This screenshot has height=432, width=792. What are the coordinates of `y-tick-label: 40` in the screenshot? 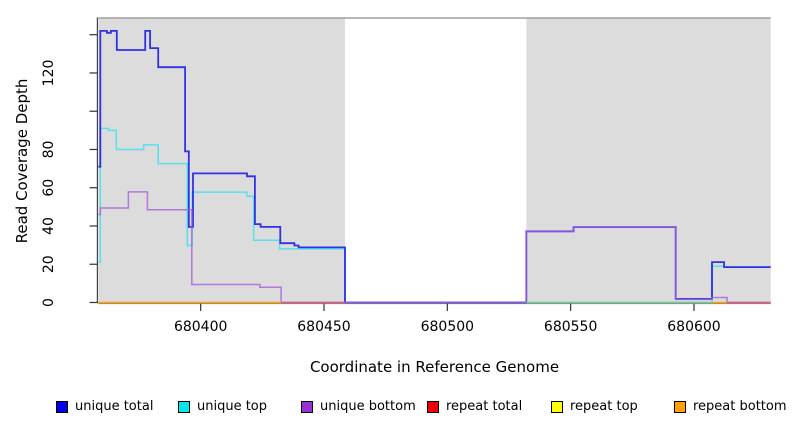 It's located at (49, 226).